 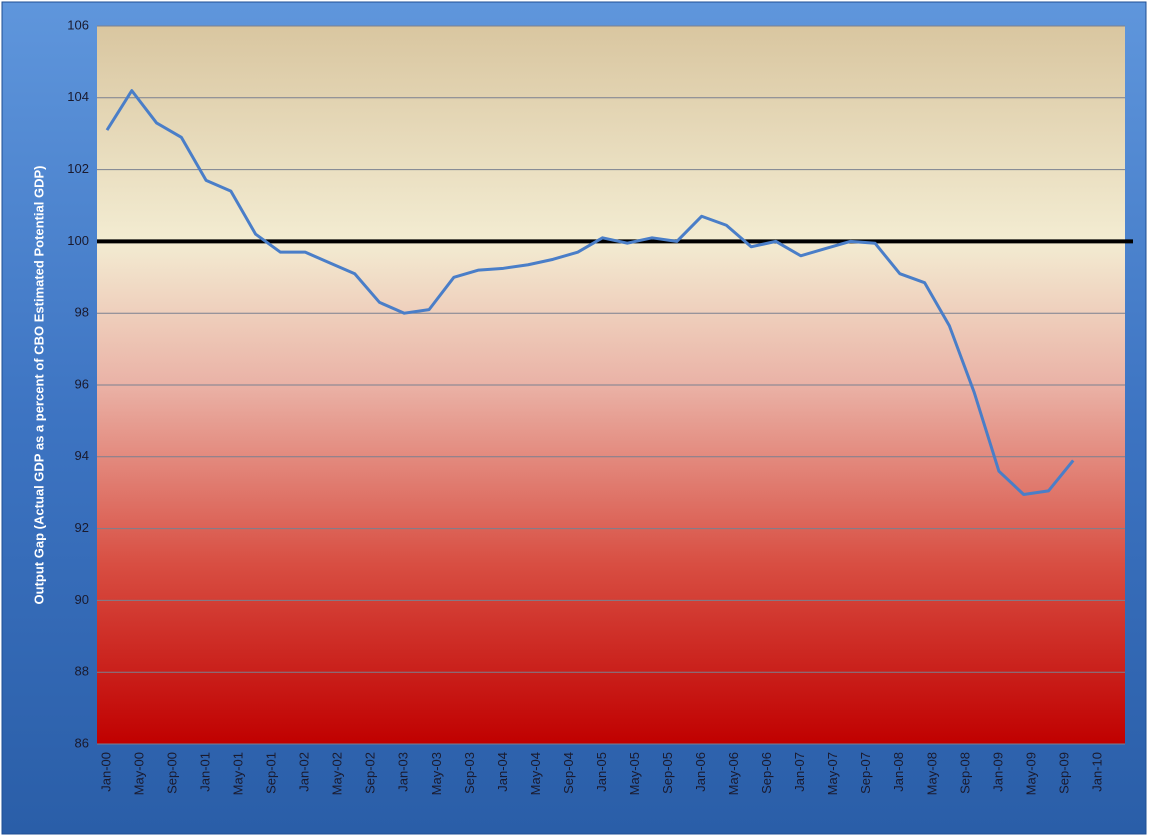 What do you see at coordinates (601, 772) in the screenshot?
I see `x-tick-label: Jan-05` at bounding box center [601, 772].